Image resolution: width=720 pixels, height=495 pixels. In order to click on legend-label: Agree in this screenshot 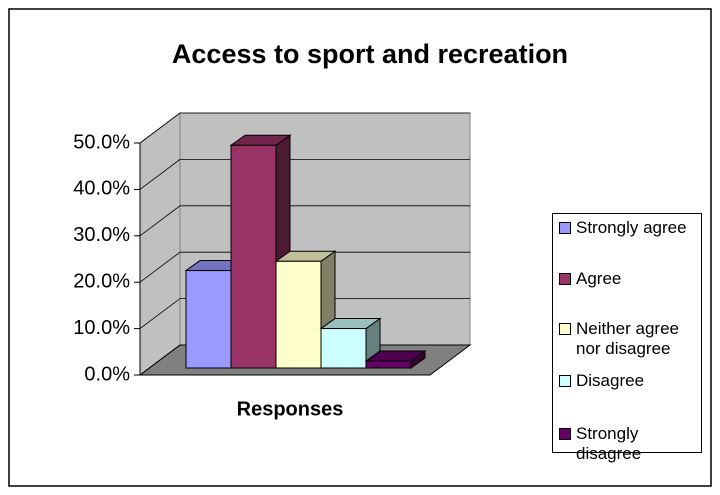, I will do `click(599, 278)`.